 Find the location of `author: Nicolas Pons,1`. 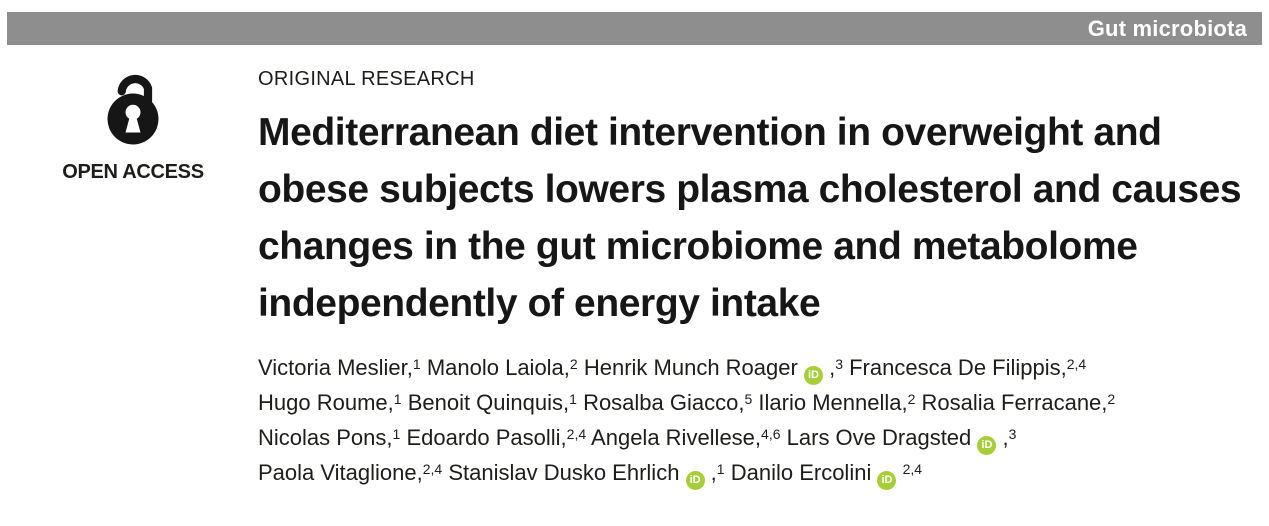

author: Nicolas Pons,1 is located at coordinates (329, 437).